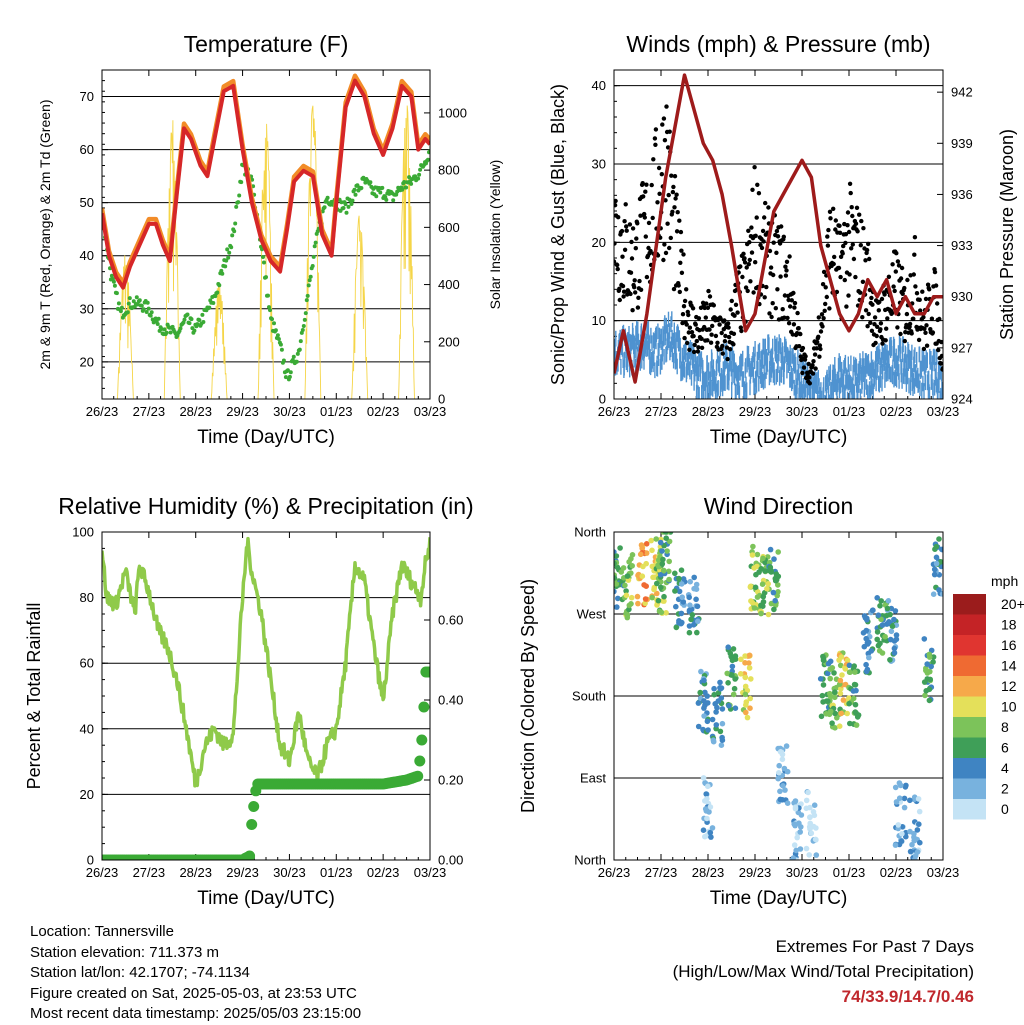 This screenshot has width=1024, height=1025. What do you see at coordinates (87, 663) in the screenshot?
I see `y-tick-label: 60` at bounding box center [87, 663].